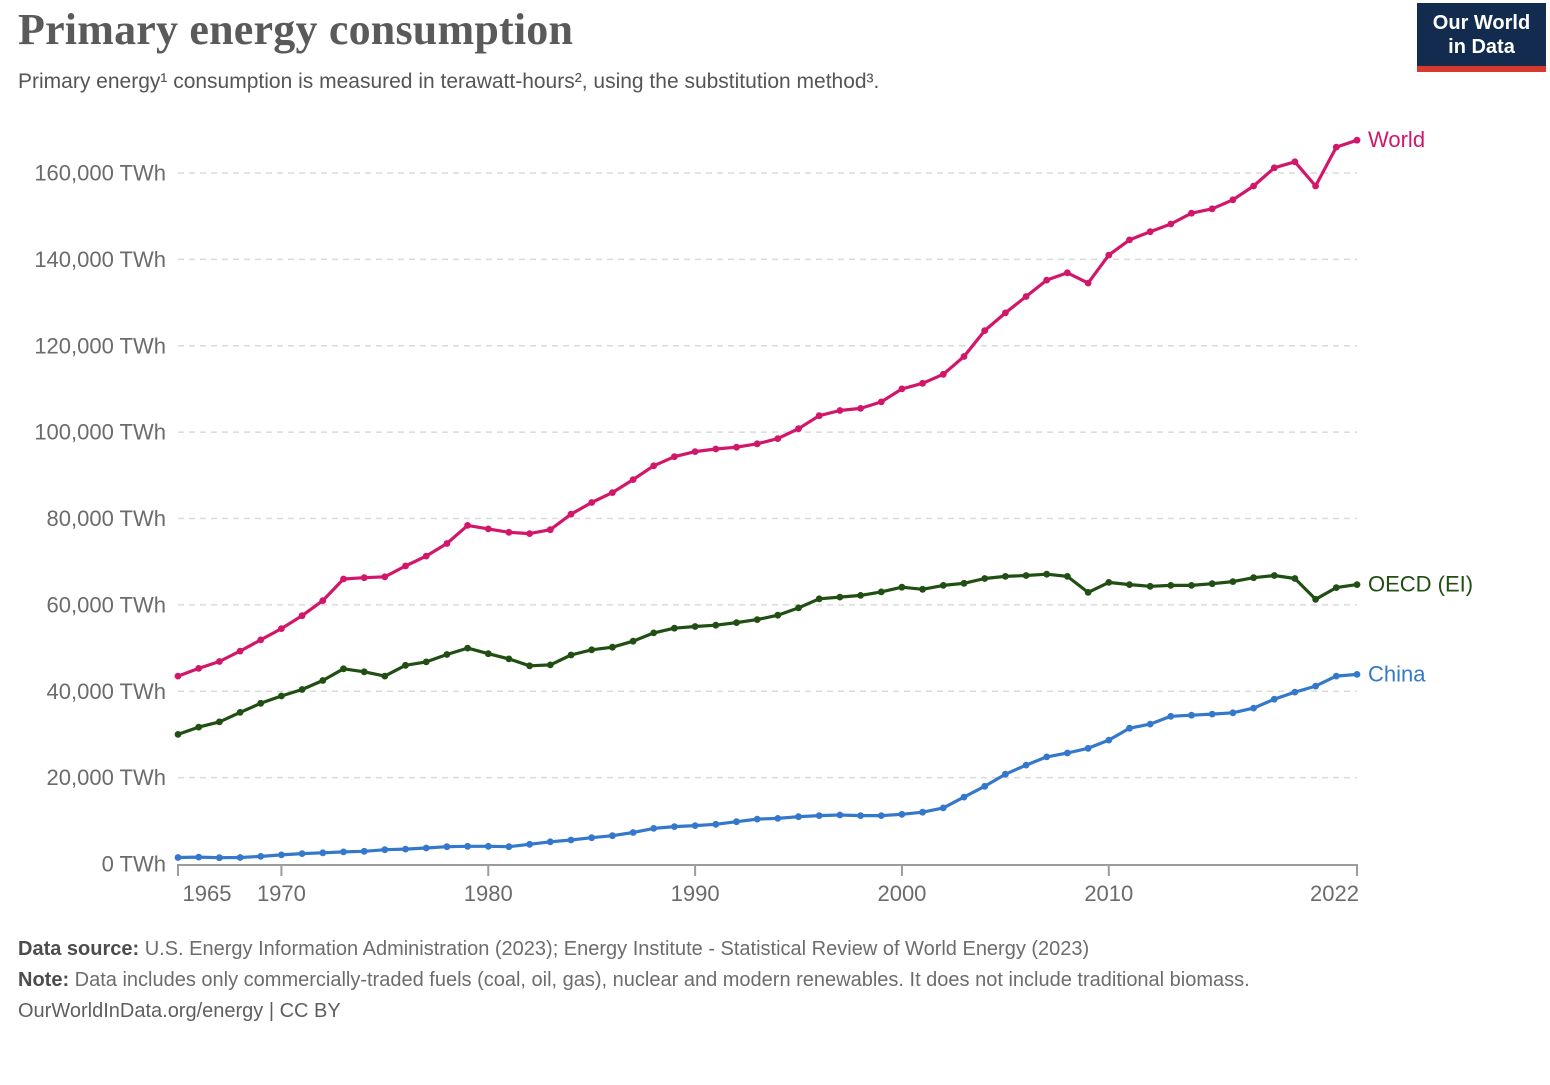 The height and width of the screenshot is (1085, 1550). What do you see at coordinates (824, 654) in the screenshot?
I see `series-oecd-ei: OECD (EI)` at bounding box center [824, 654].